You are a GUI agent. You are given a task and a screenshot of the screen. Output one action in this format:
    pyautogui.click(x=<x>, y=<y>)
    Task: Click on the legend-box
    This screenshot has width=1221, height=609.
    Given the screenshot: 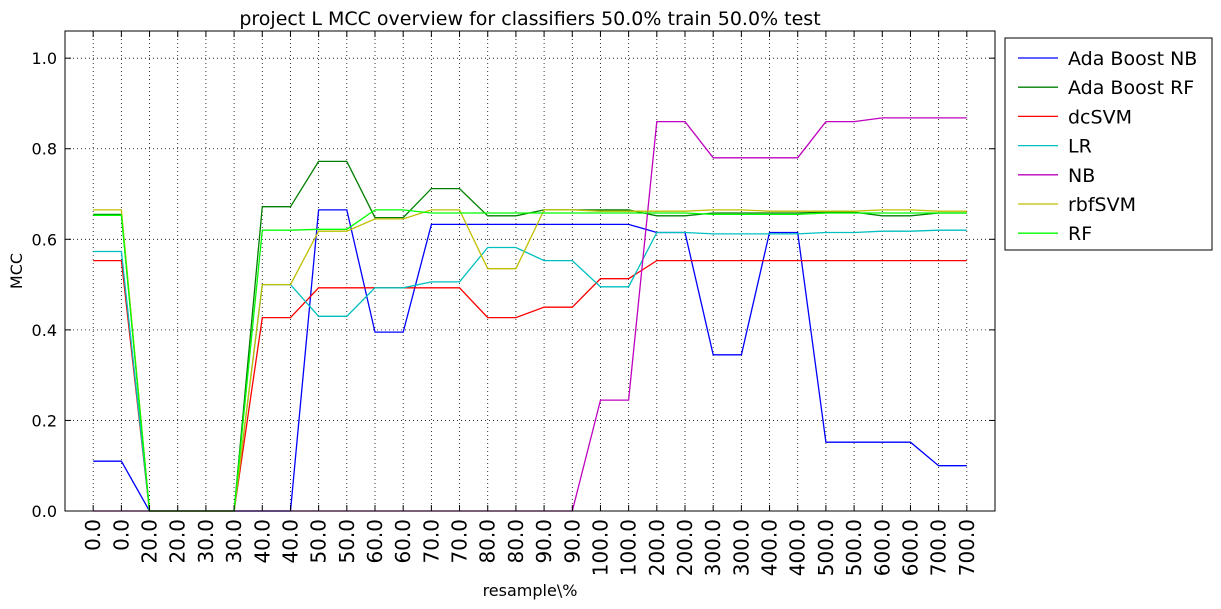 What is the action you would take?
    pyautogui.click(x=1108, y=144)
    